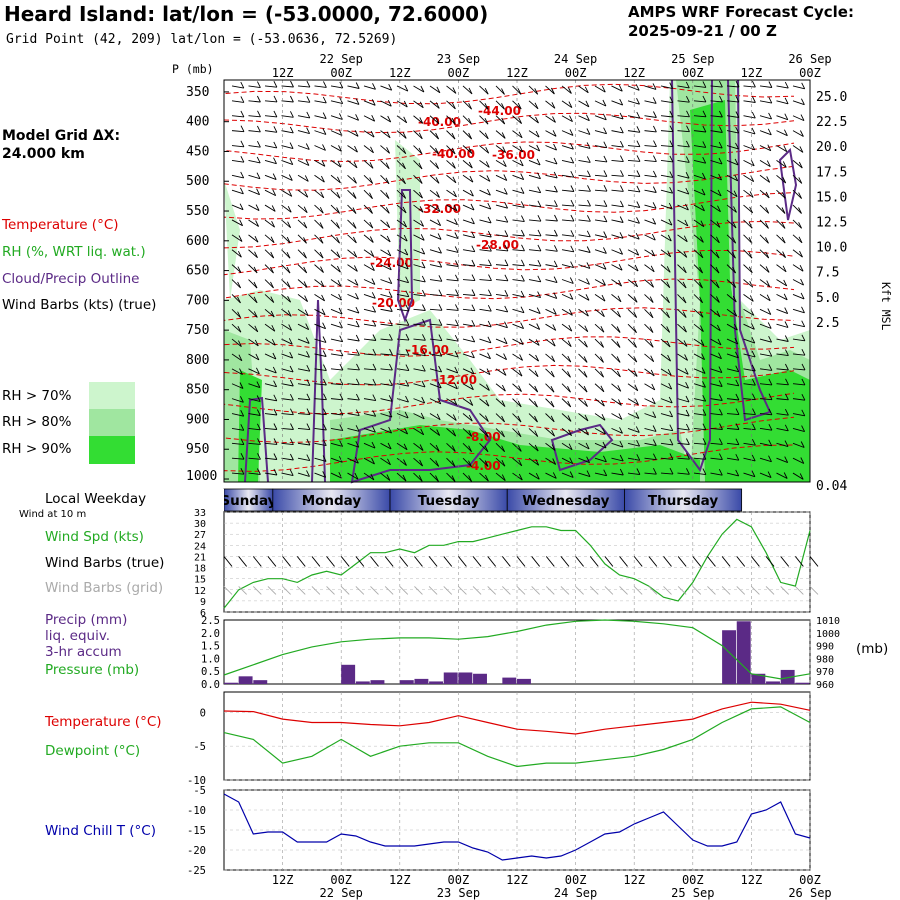  I want to click on height-tick-label: 7.5, so click(827, 273).